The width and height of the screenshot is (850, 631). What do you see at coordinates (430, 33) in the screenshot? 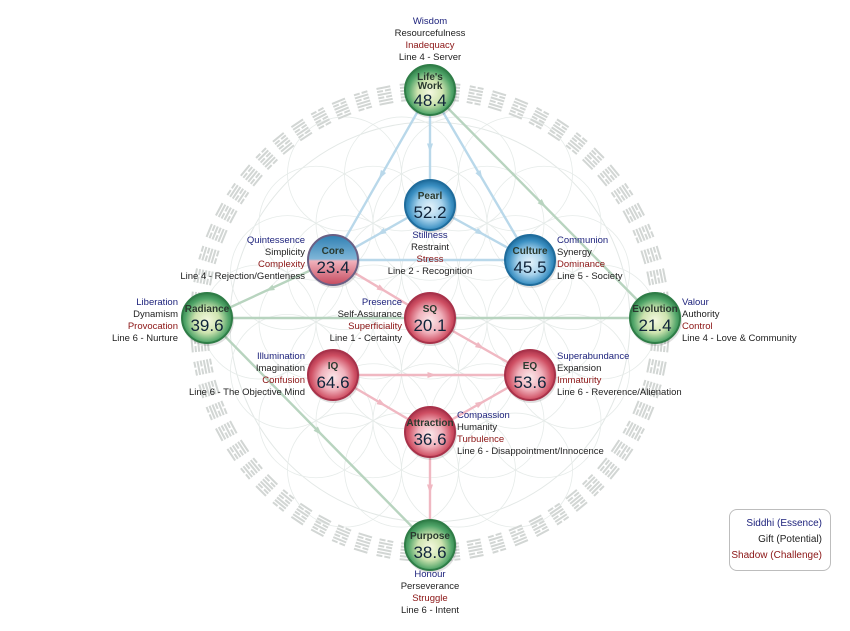
I see `gift-text: Resourcefulness` at bounding box center [430, 33].